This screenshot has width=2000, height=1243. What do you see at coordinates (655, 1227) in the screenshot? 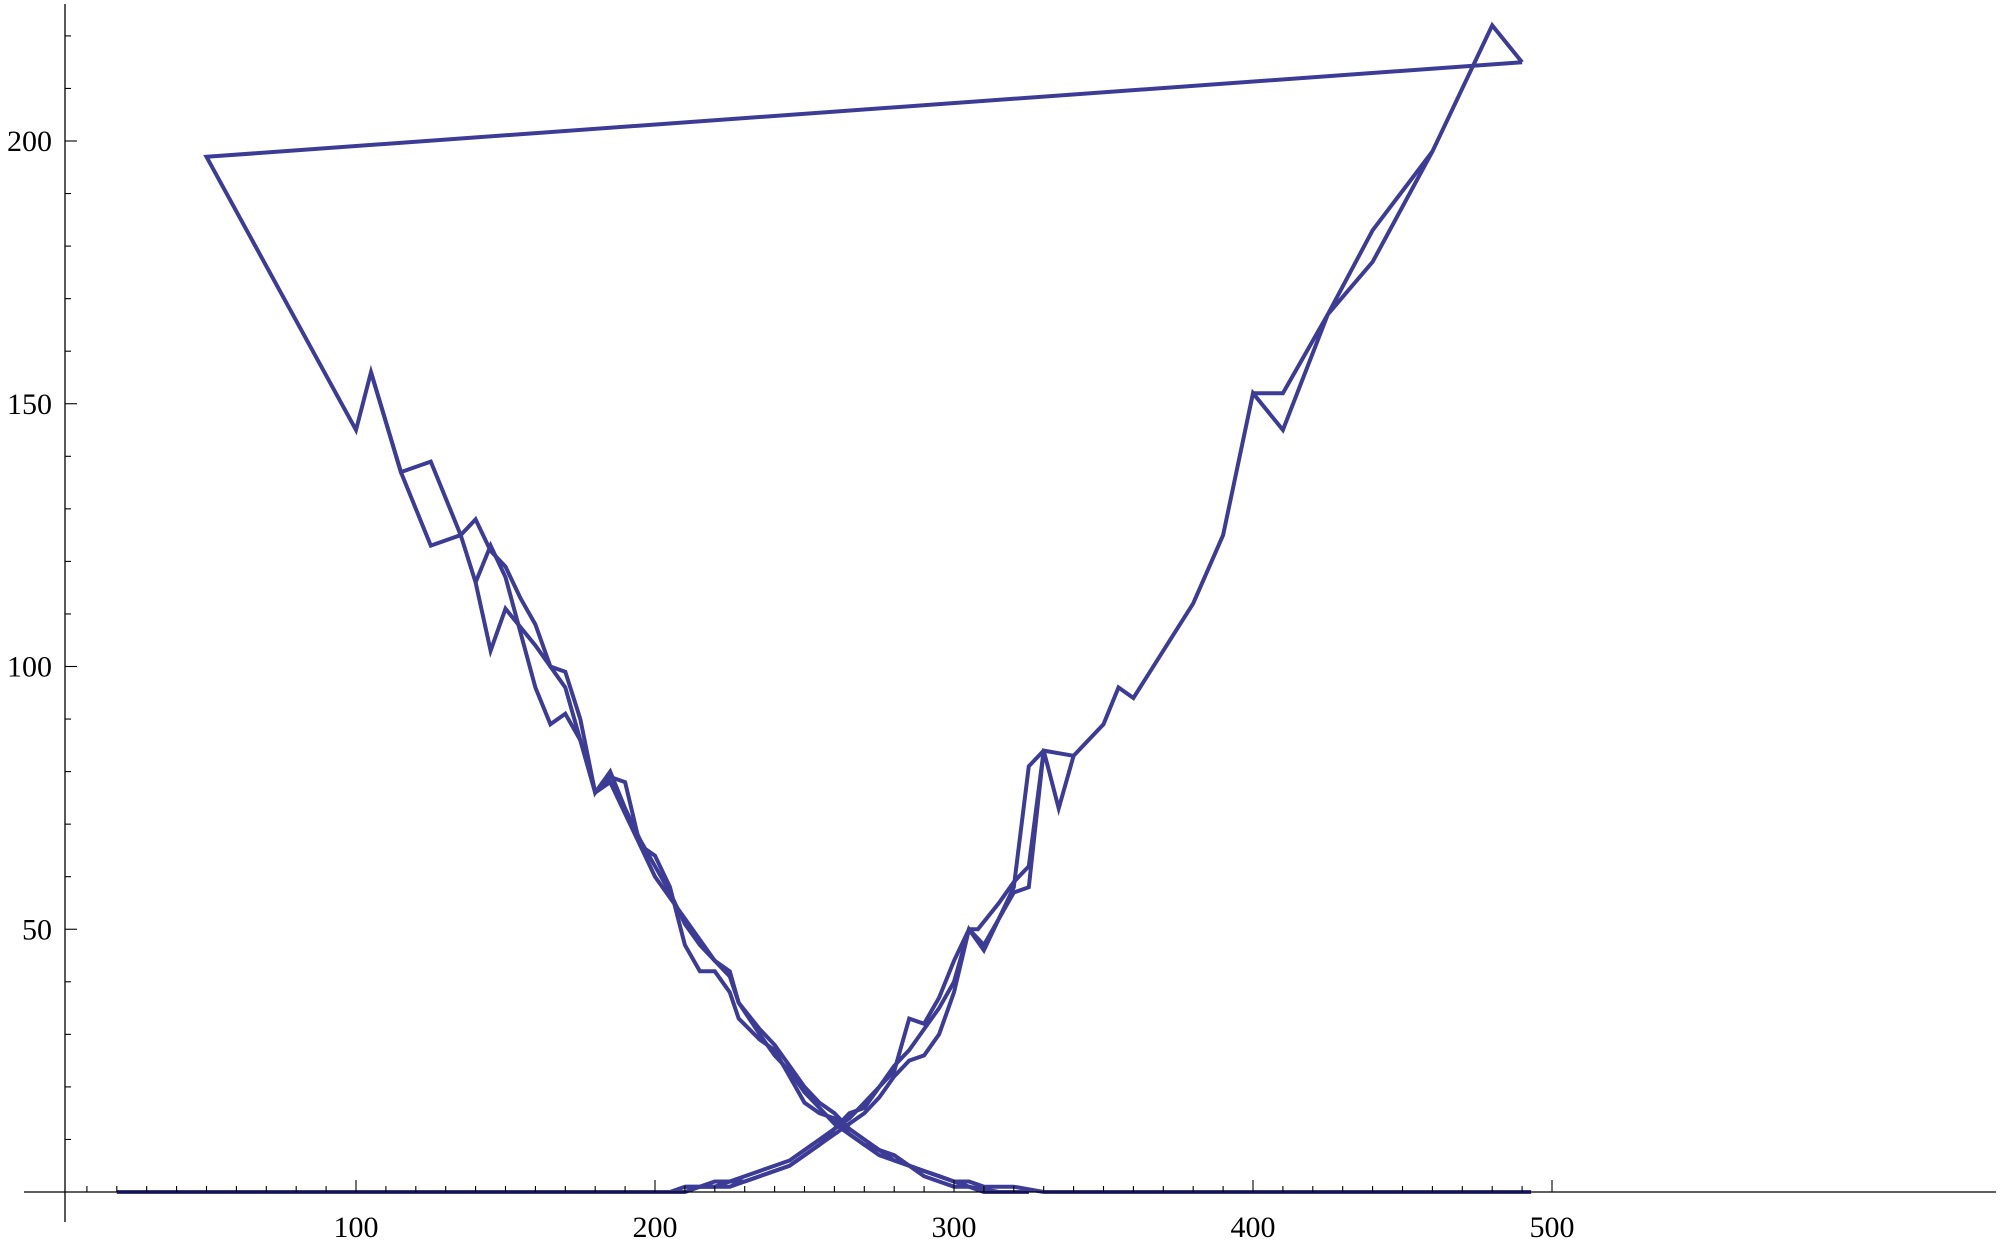
I see `x-tick-label: 200` at bounding box center [655, 1227].